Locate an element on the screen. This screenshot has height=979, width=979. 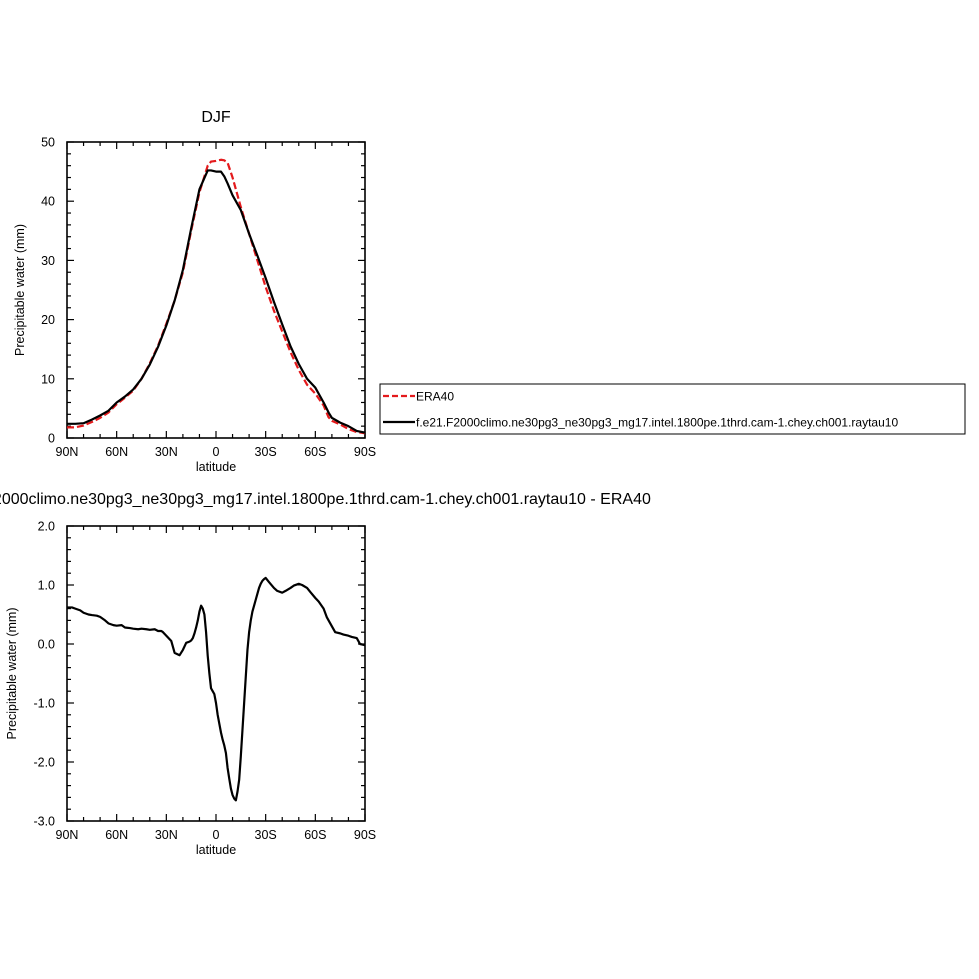
y-tick-label: 30 is located at coordinates (48, 261).